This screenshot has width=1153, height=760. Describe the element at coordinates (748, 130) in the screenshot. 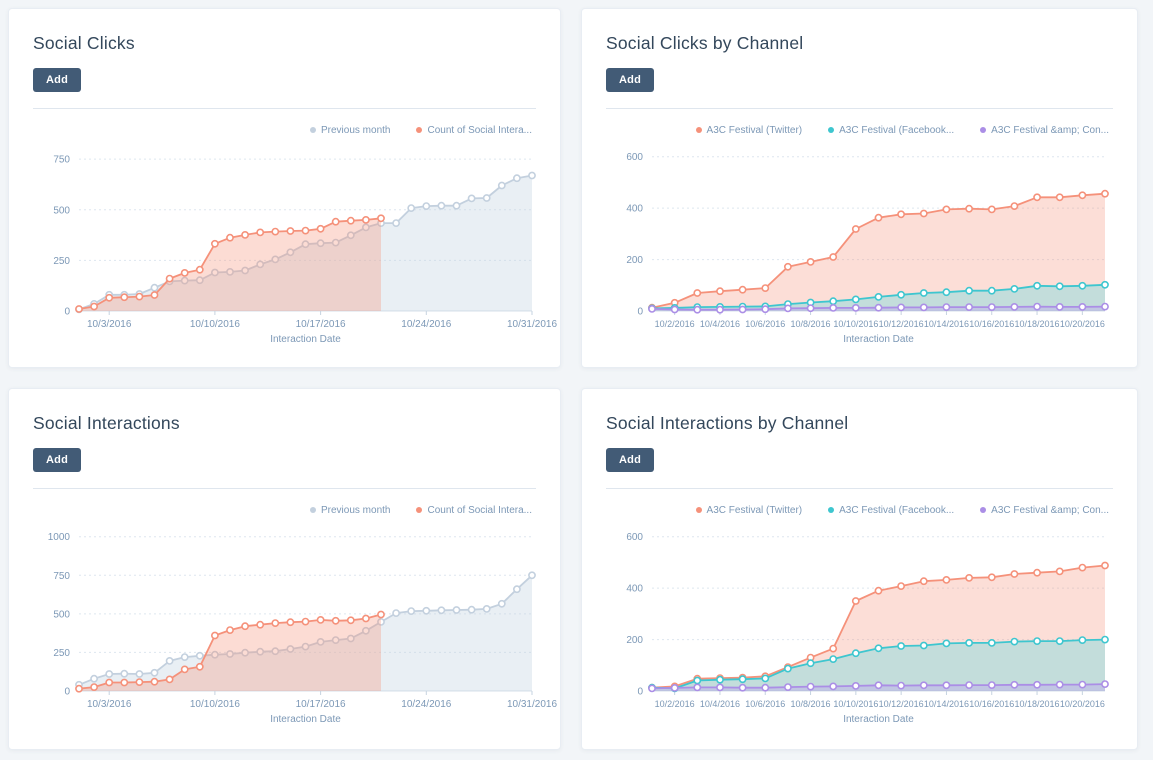

I see `legend-item-a3c-festival-twitter: A3C Festival (Twitter)` at that location.